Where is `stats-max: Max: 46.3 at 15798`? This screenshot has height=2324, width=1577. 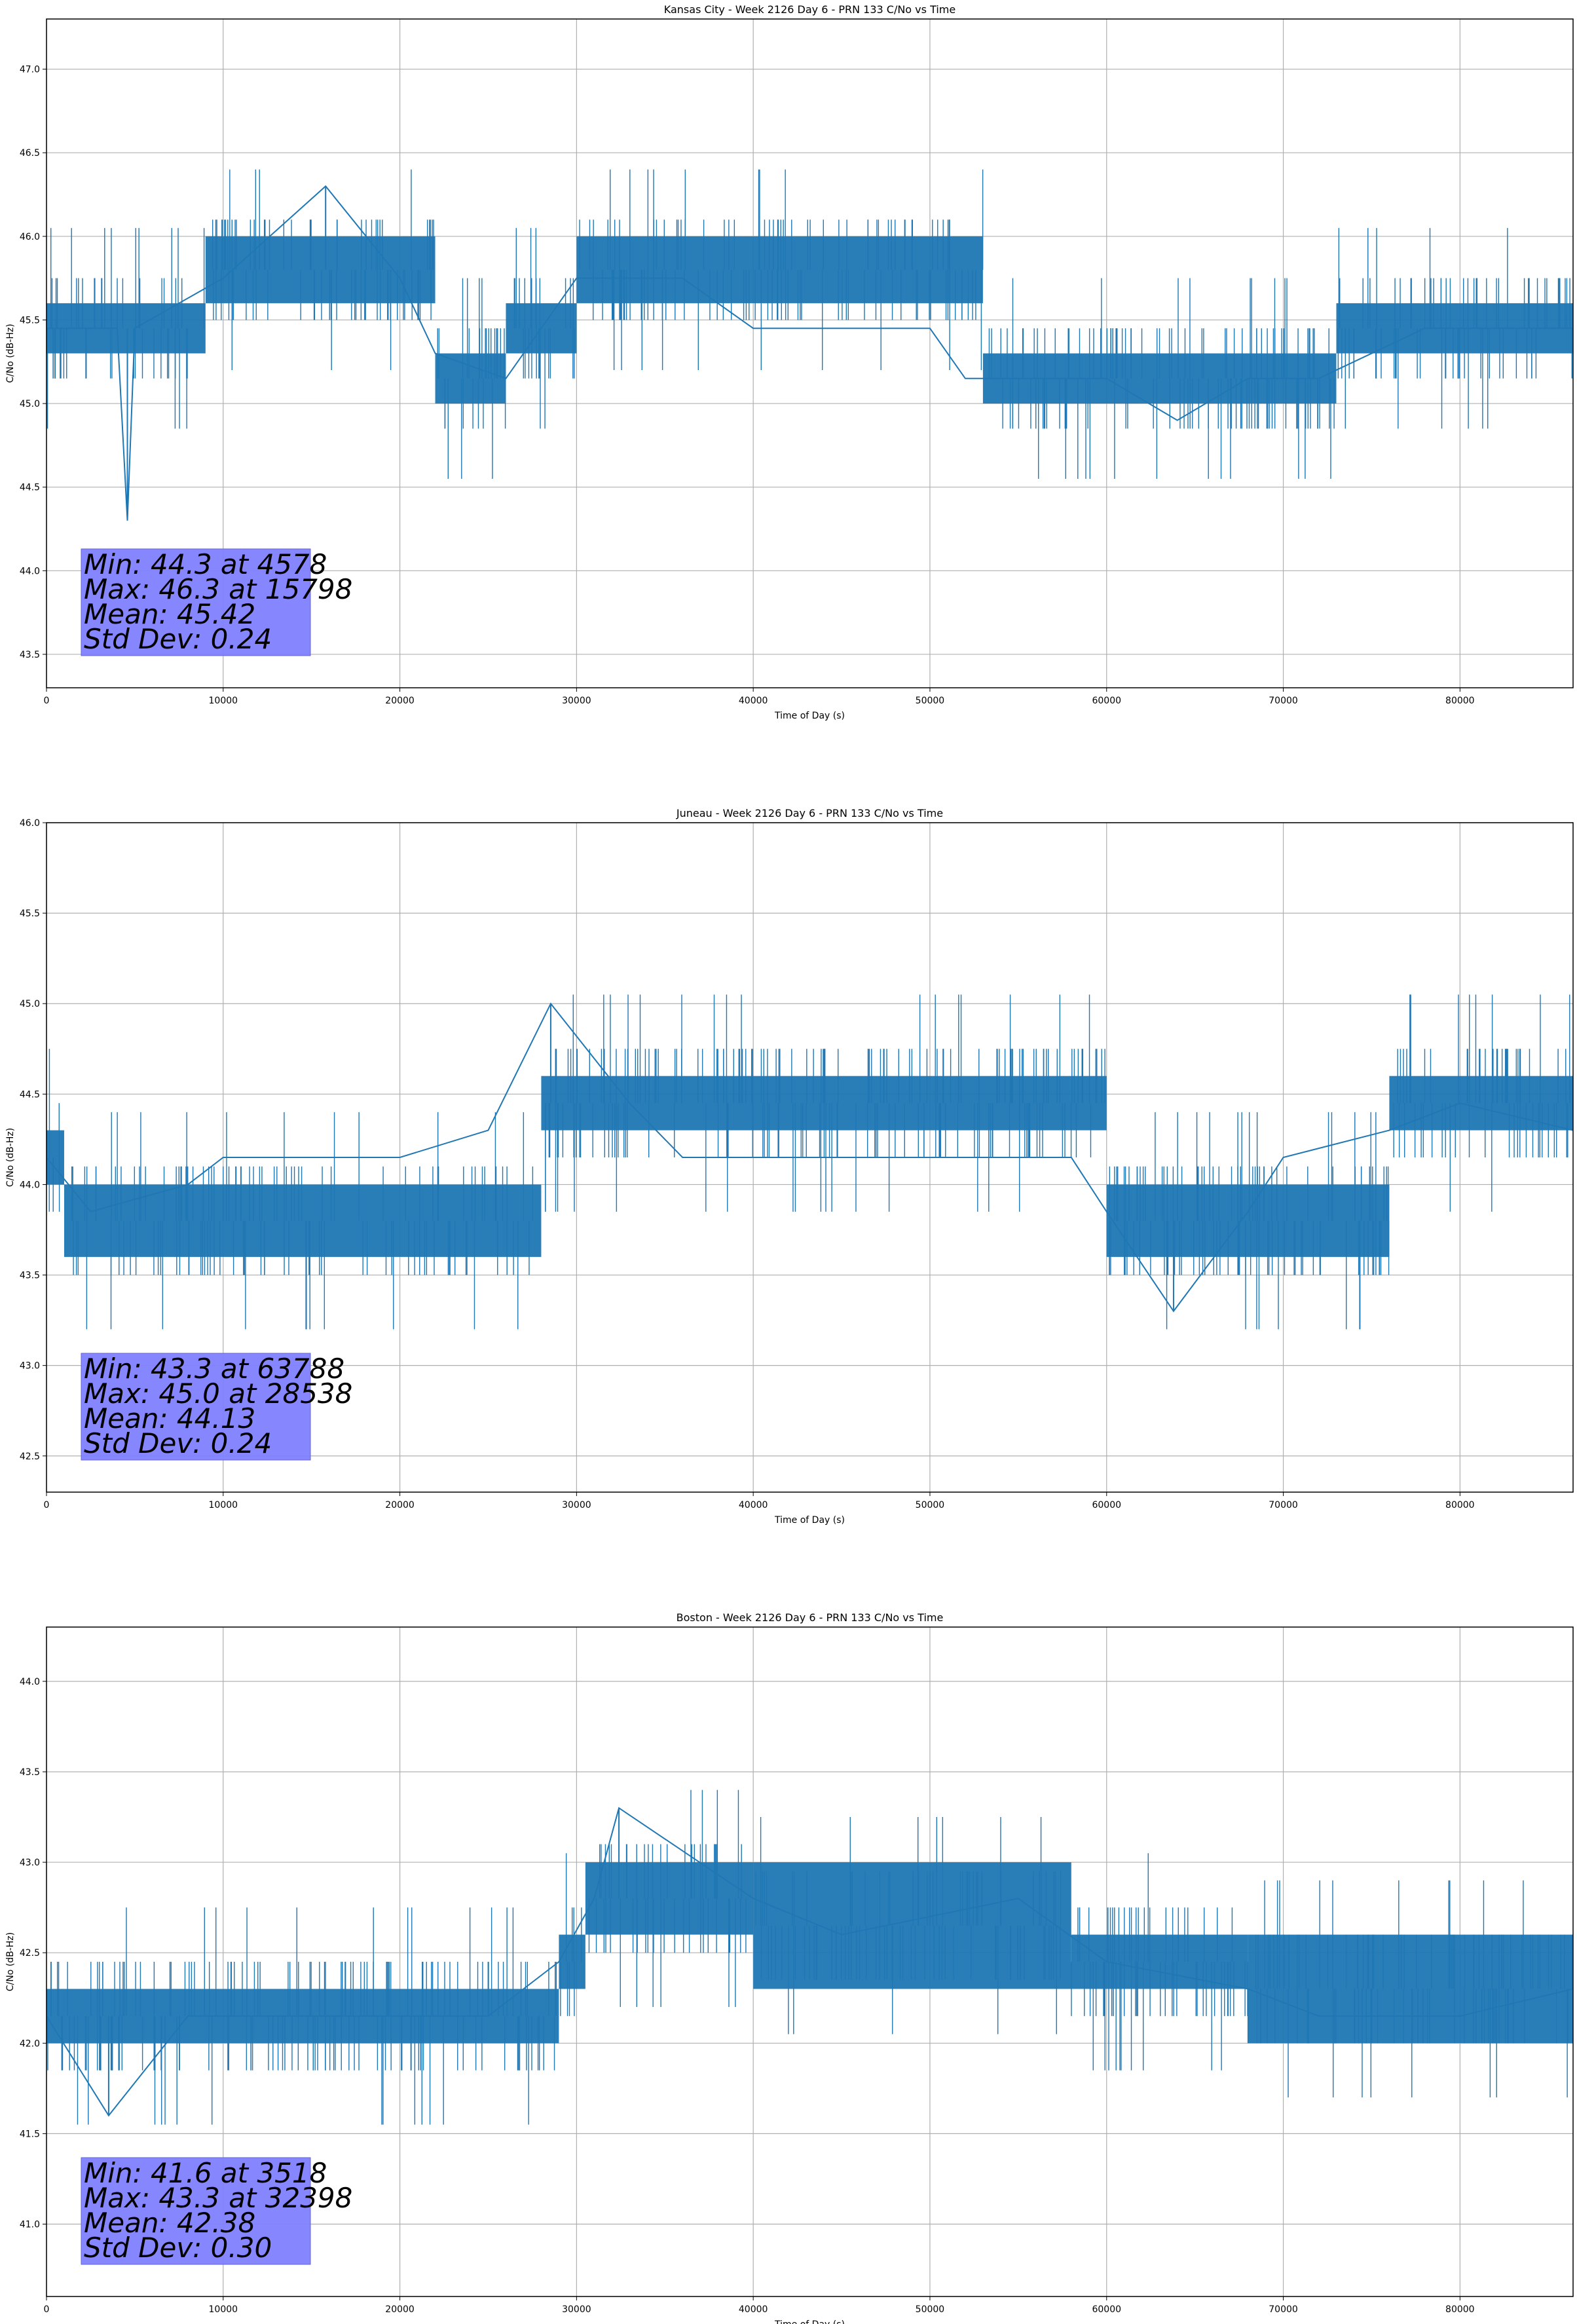 stats-max: Max: 46.3 at 15798 is located at coordinates (218, 589).